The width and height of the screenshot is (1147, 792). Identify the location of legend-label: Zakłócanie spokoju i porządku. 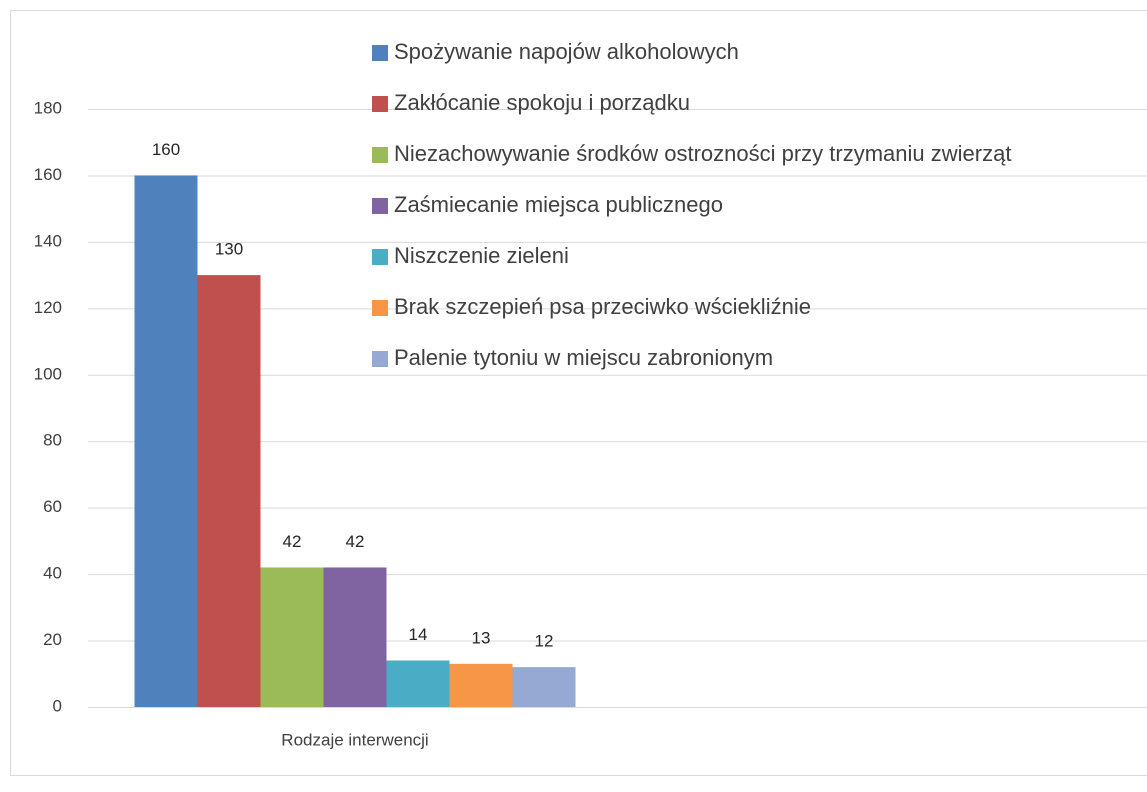
(542, 102).